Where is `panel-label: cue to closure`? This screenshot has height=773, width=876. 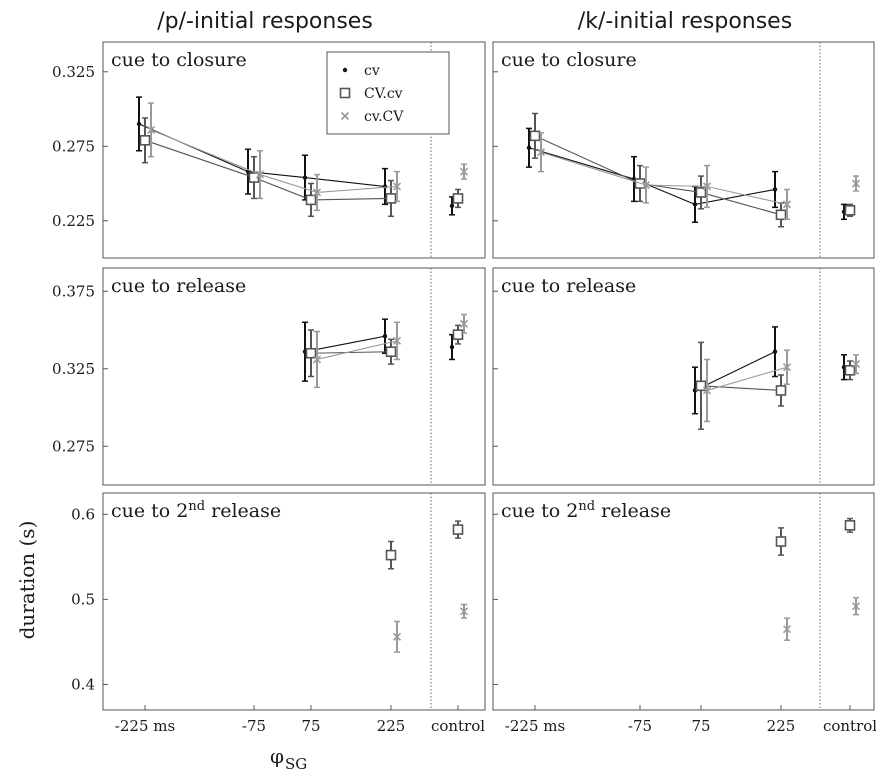
panel-label: cue to closure is located at coordinates (179, 60).